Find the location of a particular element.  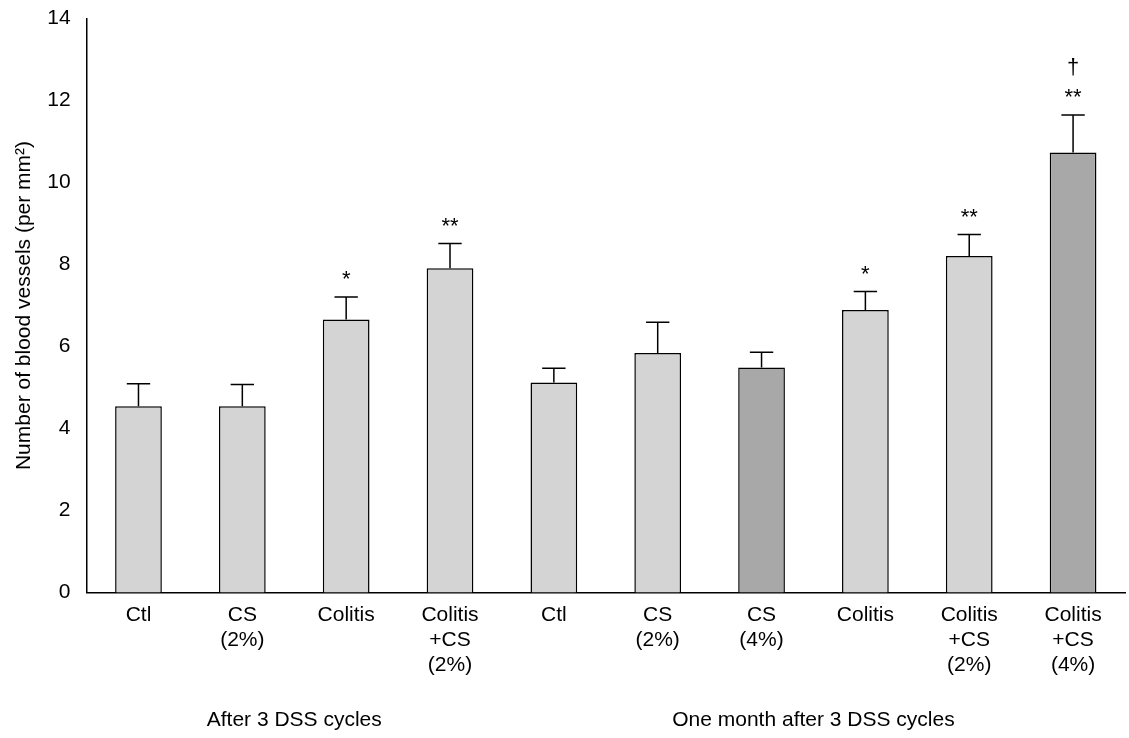

y-tick-label: 4 is located at coordinates (64, 427).